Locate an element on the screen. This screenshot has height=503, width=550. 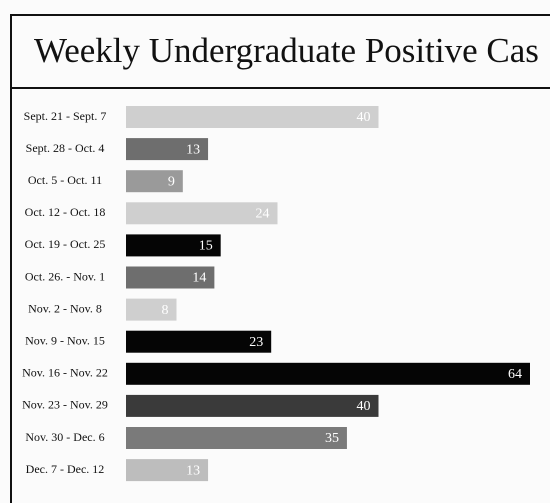
value-label: 9 is located at coordinates (171, 181).